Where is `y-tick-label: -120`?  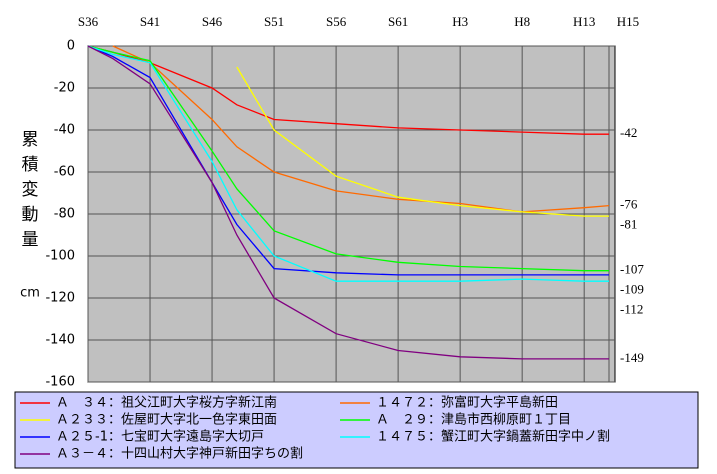
y-tick-label: -120 is located at coordinates (60, 298).